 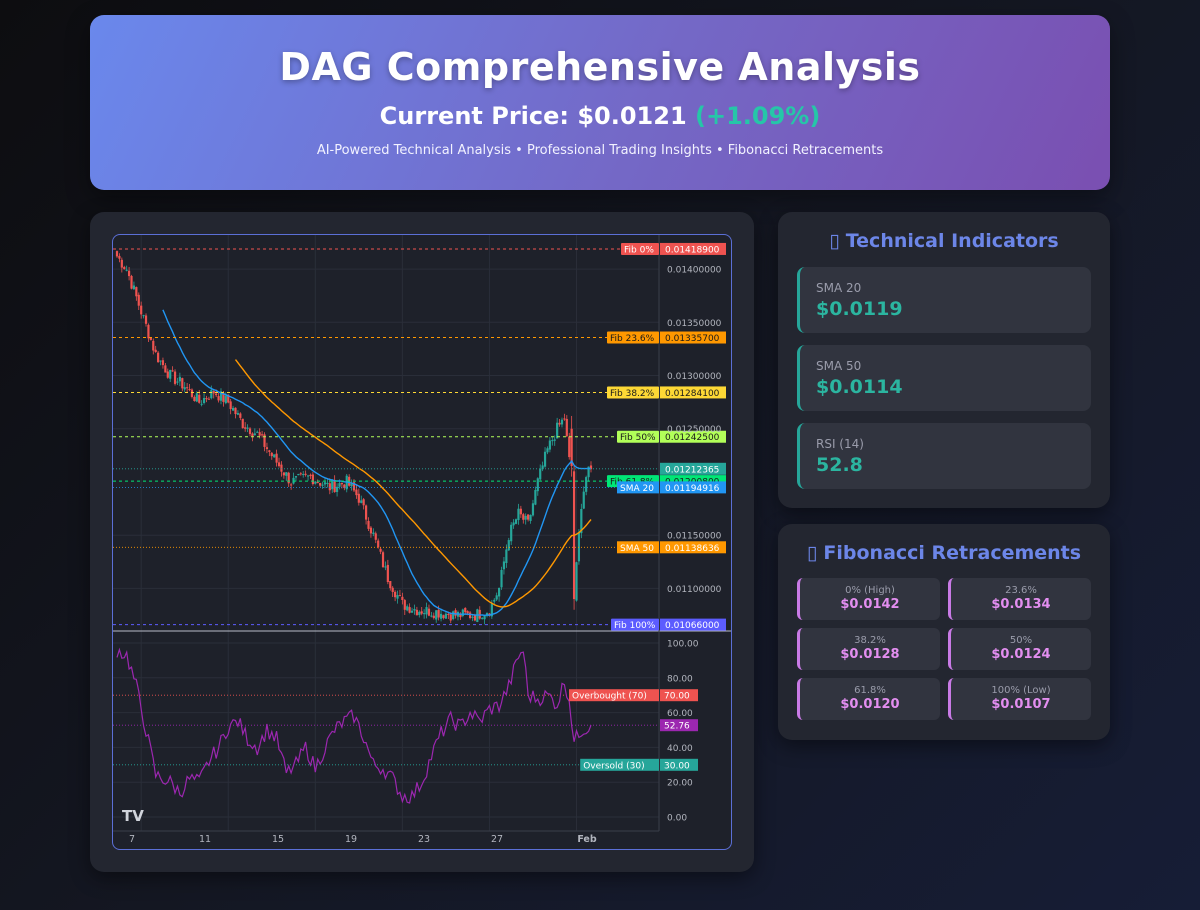 What do you see at coordinates (677, 727) in the screenshot?
I see `rsi-current-value: 52.76` at bounding box center [677, 727].